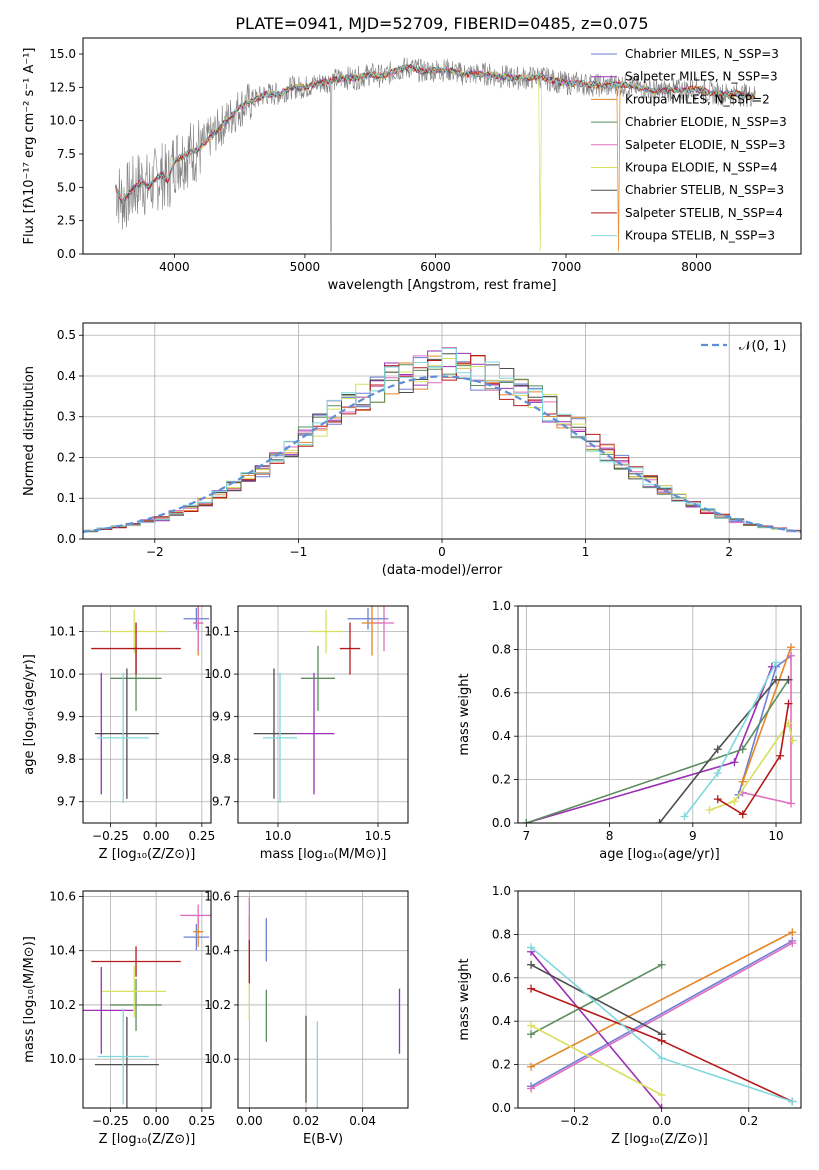 Image resolution: width=819 pixels, height=1170 pixels. I want to click on legend-entry: Chabrier STELIB, N_SSP=3, so click(704, 190).